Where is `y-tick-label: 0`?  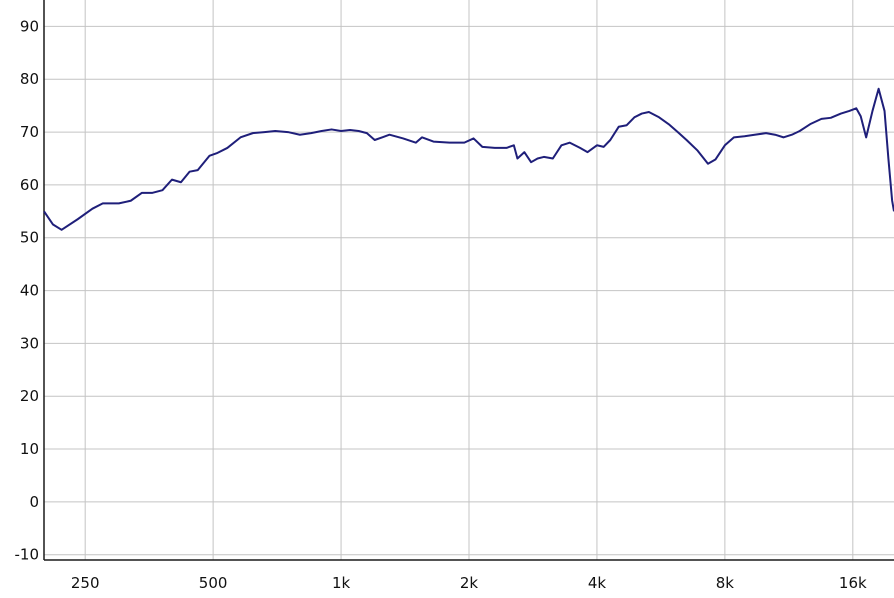 y-tick-label: 0 is located at coordinates (34, 502).